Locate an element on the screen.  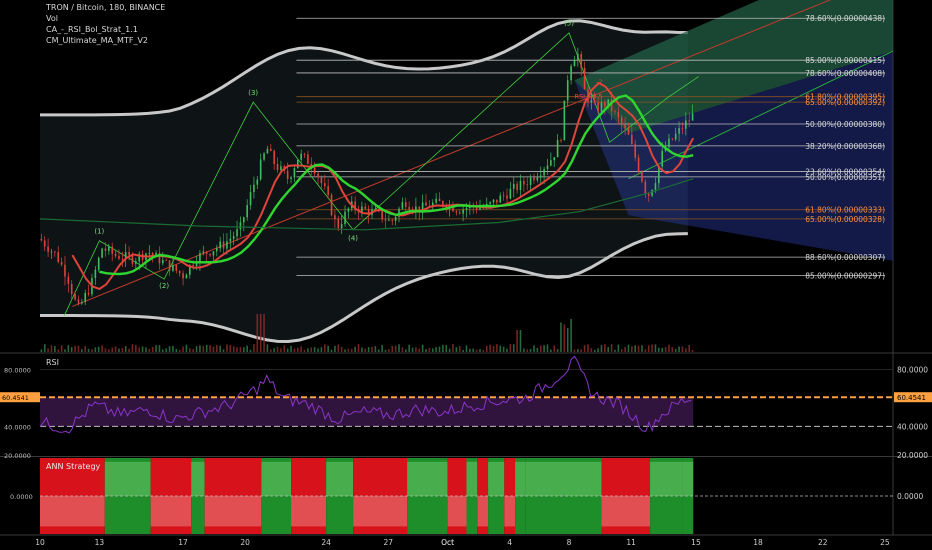
fib-label: 23.60%(0.00000354) is located at coordinates (845, 171).